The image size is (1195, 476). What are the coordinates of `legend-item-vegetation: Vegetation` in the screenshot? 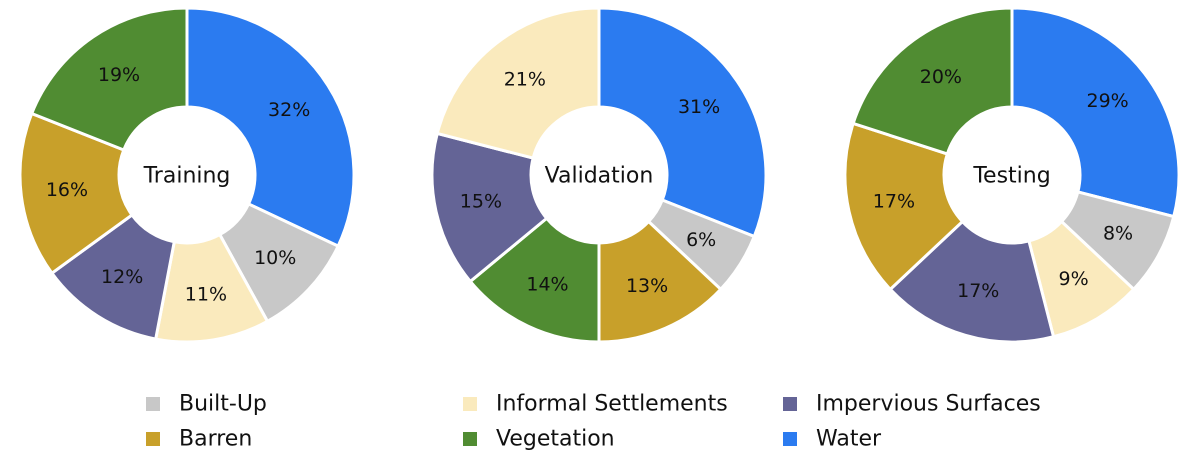 It's located at (539, 439).